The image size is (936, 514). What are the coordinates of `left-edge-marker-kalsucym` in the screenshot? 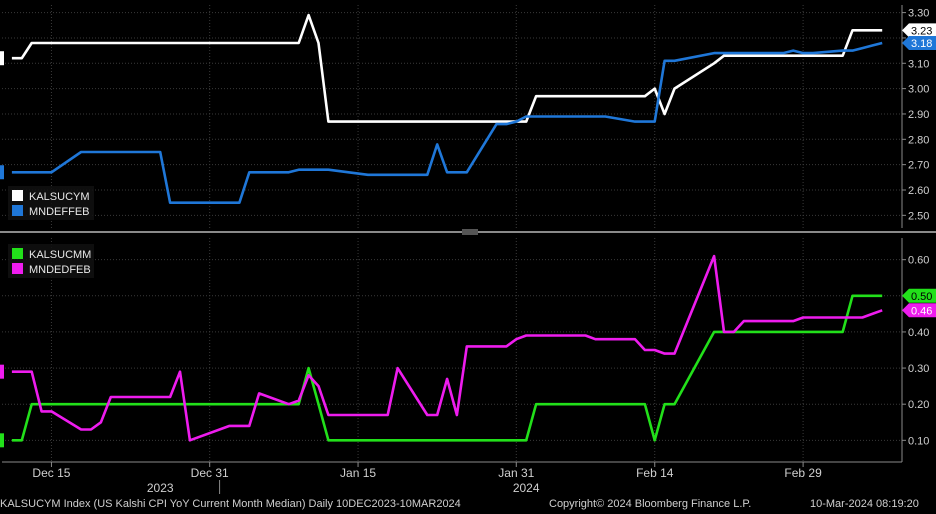 It's located at (2, 58).